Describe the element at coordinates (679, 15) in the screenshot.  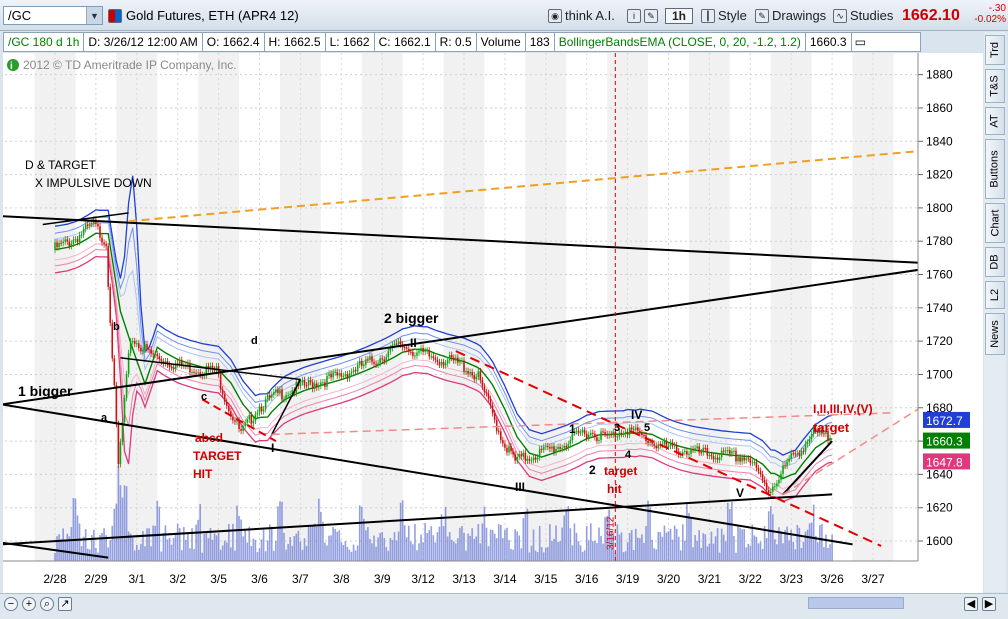
I see `interval-button: 1h` at that location.